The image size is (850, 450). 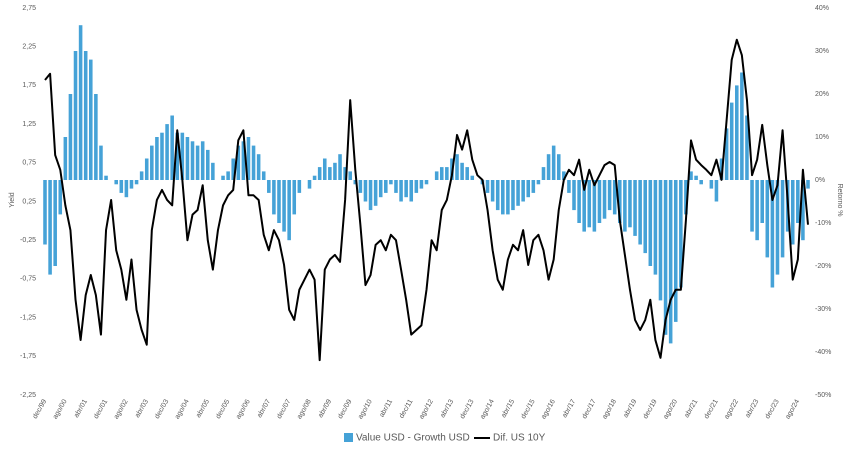 I want to click on x-tick-label: abr/05, so click(x=203, y=408).